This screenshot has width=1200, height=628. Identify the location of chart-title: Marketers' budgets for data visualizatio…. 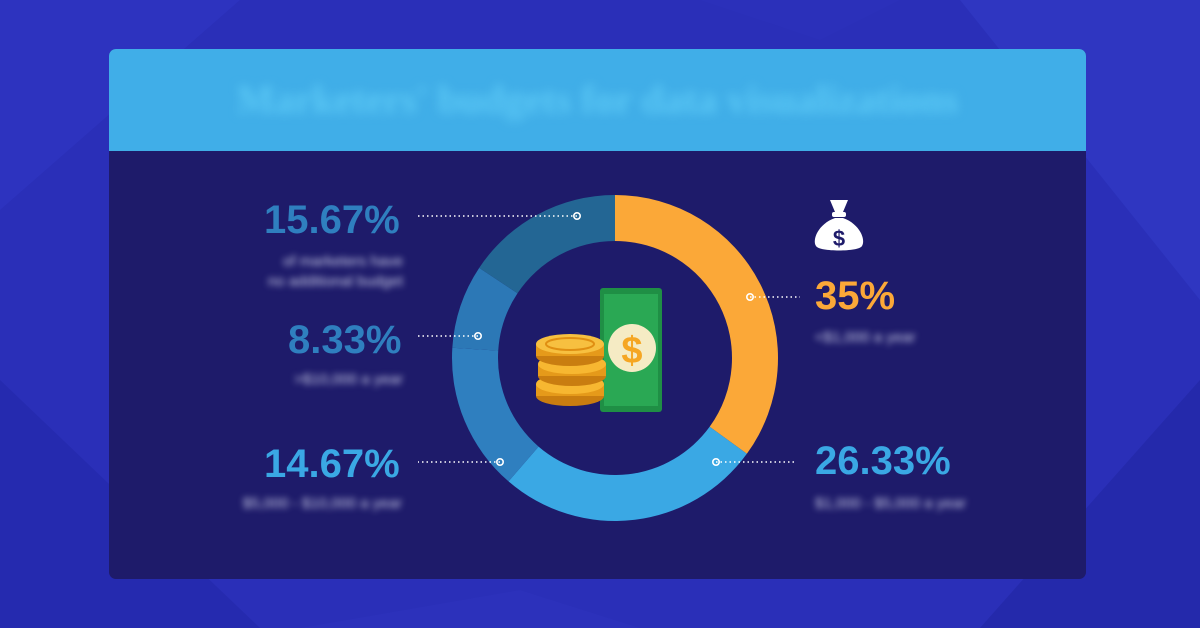
(597, 99).